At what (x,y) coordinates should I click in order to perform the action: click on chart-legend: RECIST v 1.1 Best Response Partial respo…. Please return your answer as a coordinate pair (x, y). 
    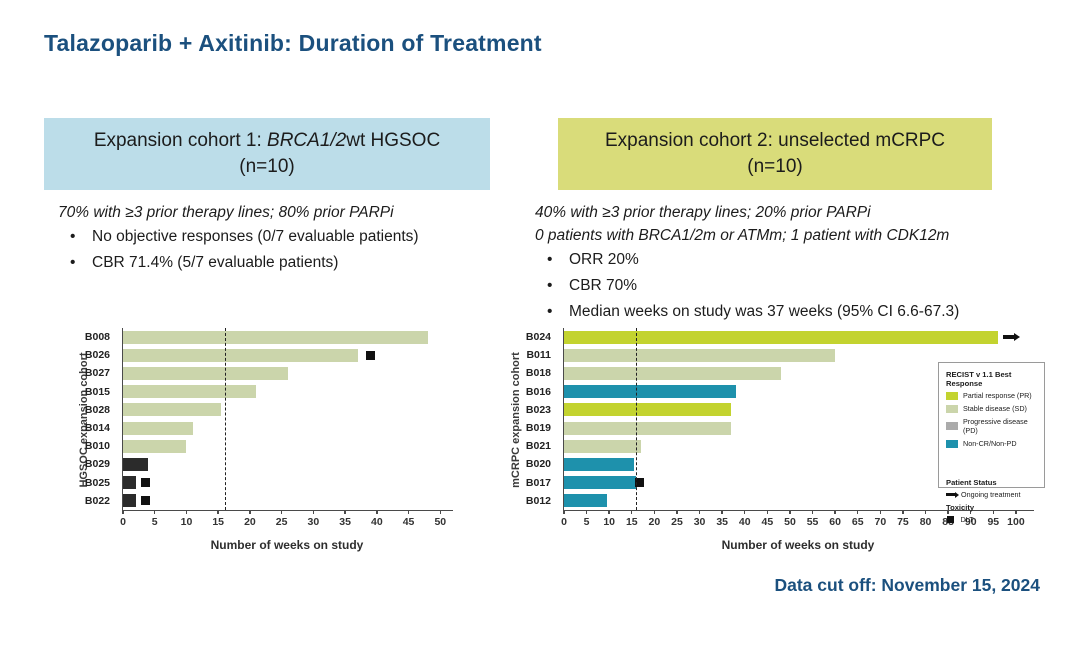
    Looking at the image, I should click on (991, 443).